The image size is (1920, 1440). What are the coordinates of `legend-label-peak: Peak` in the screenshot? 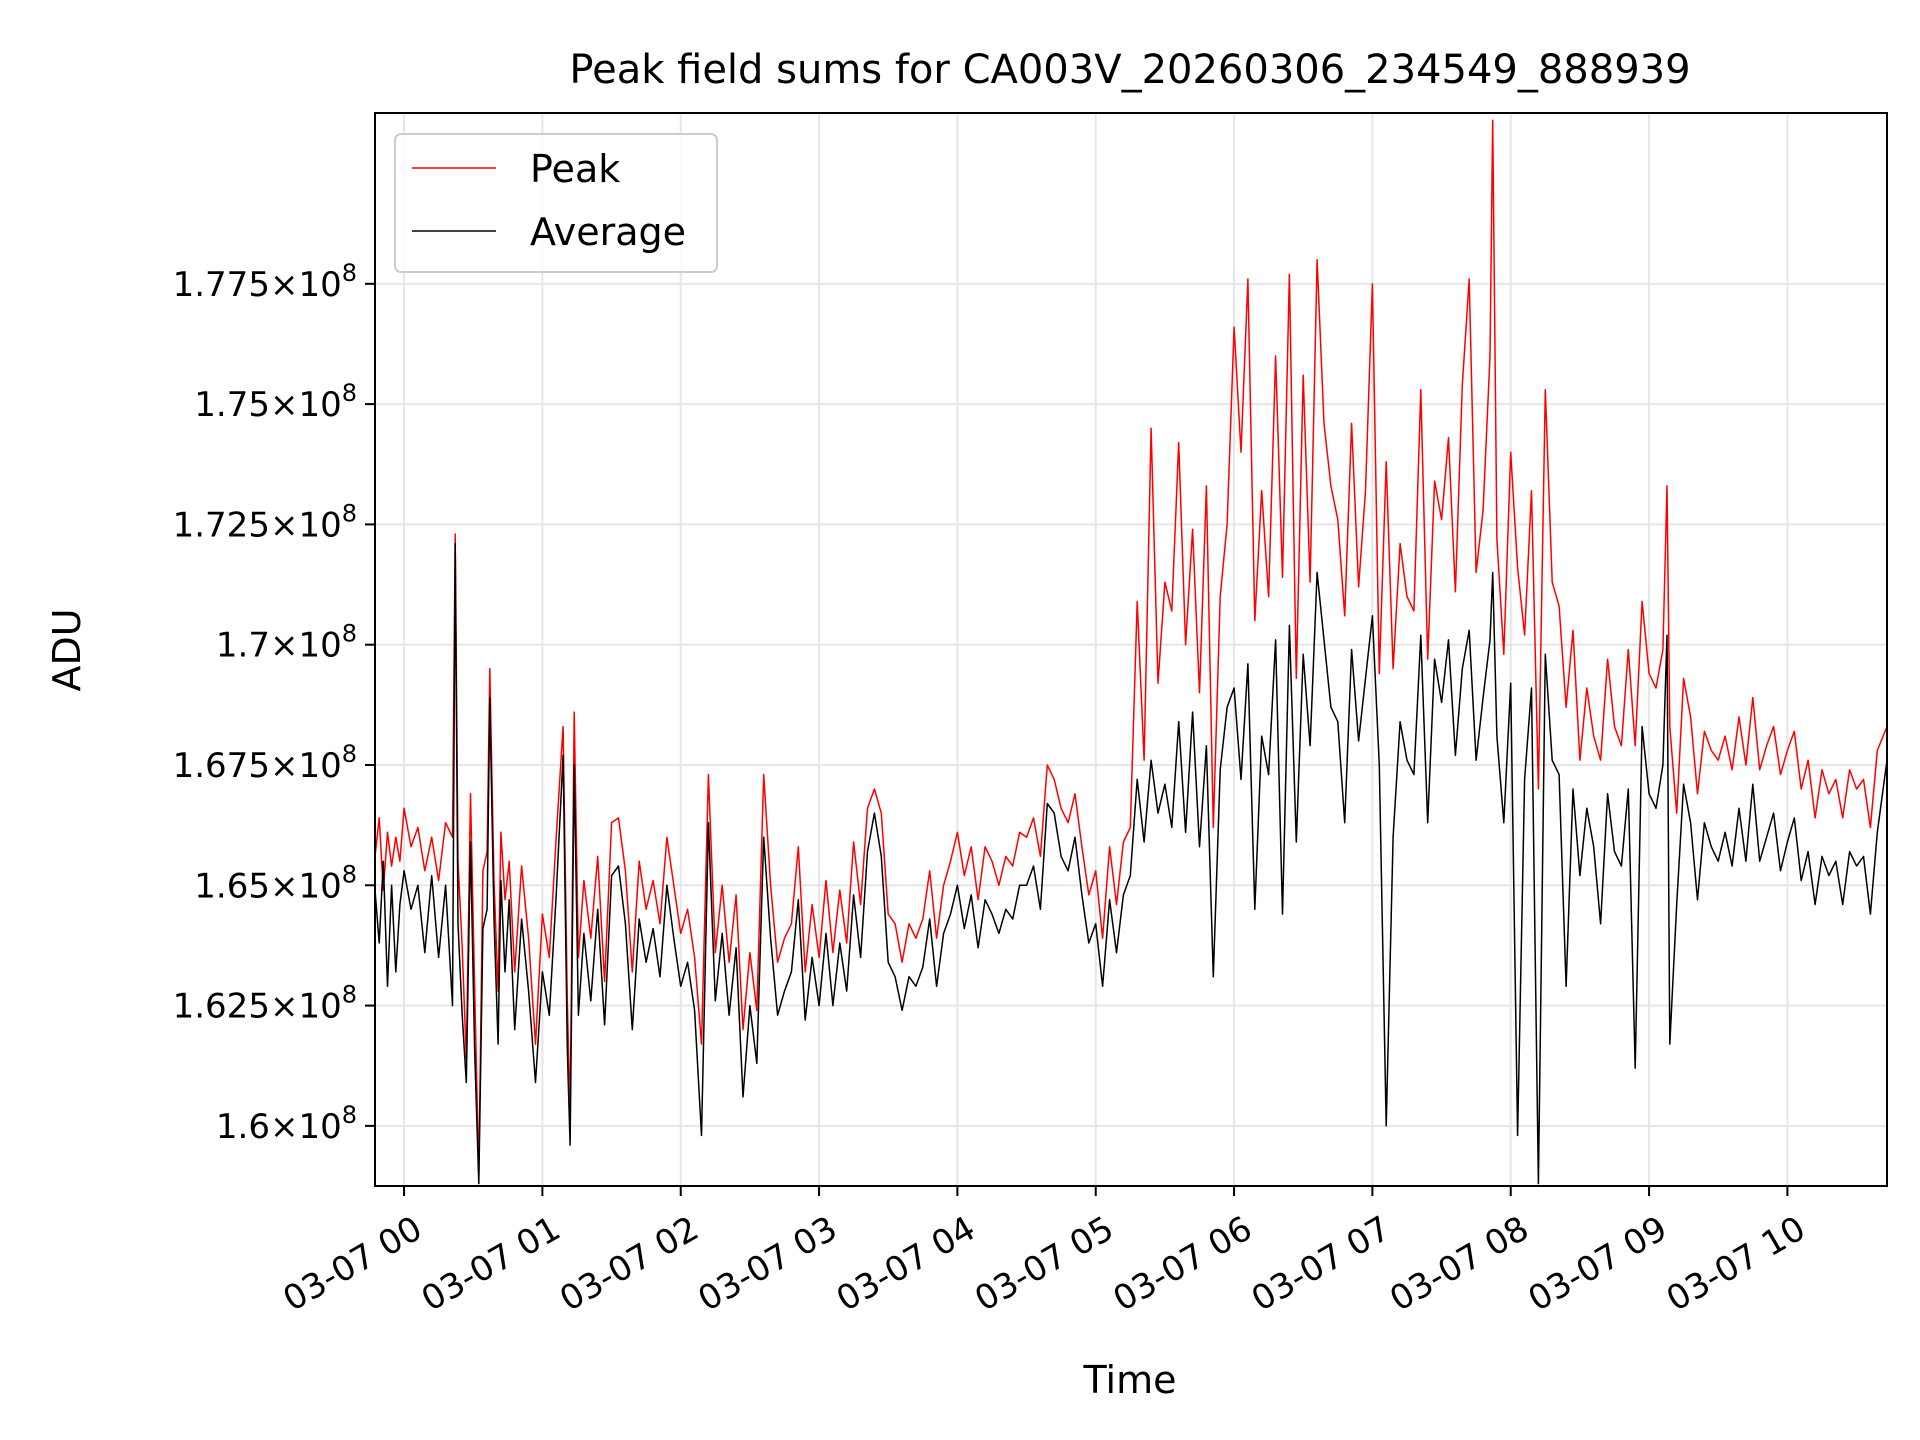 It's located at (575, 169).